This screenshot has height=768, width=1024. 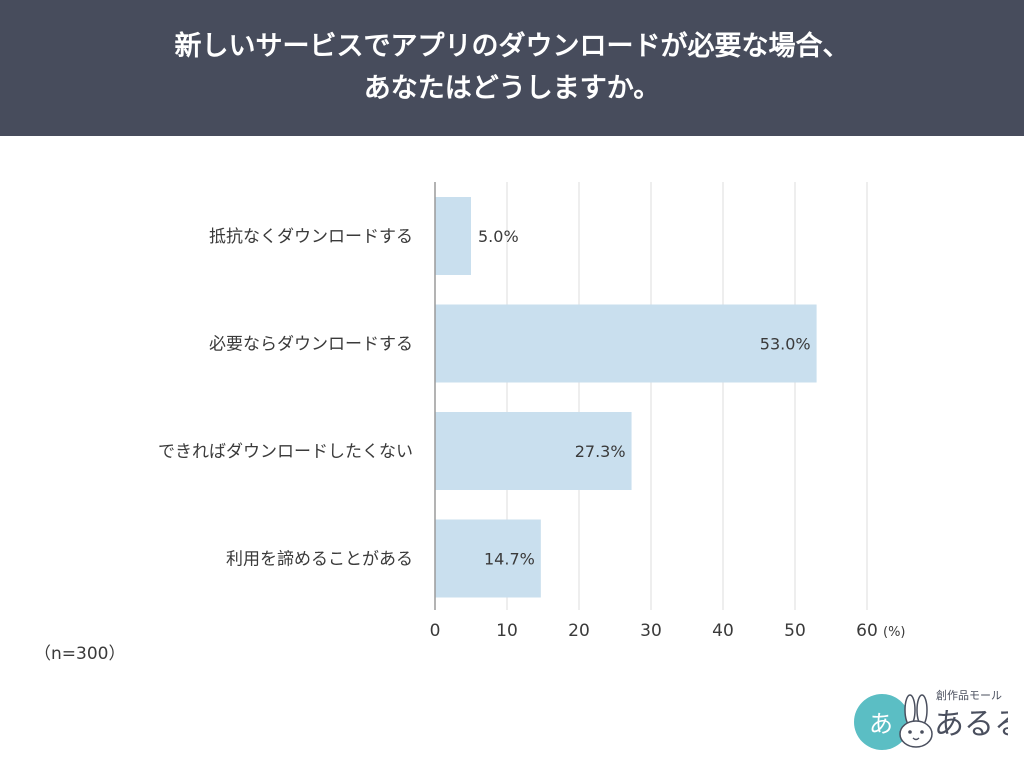 What do you see at coordinates (507, 631) in the screenshot?
I see `x-tick-label-1: 10` at bounding box center [507, 631].